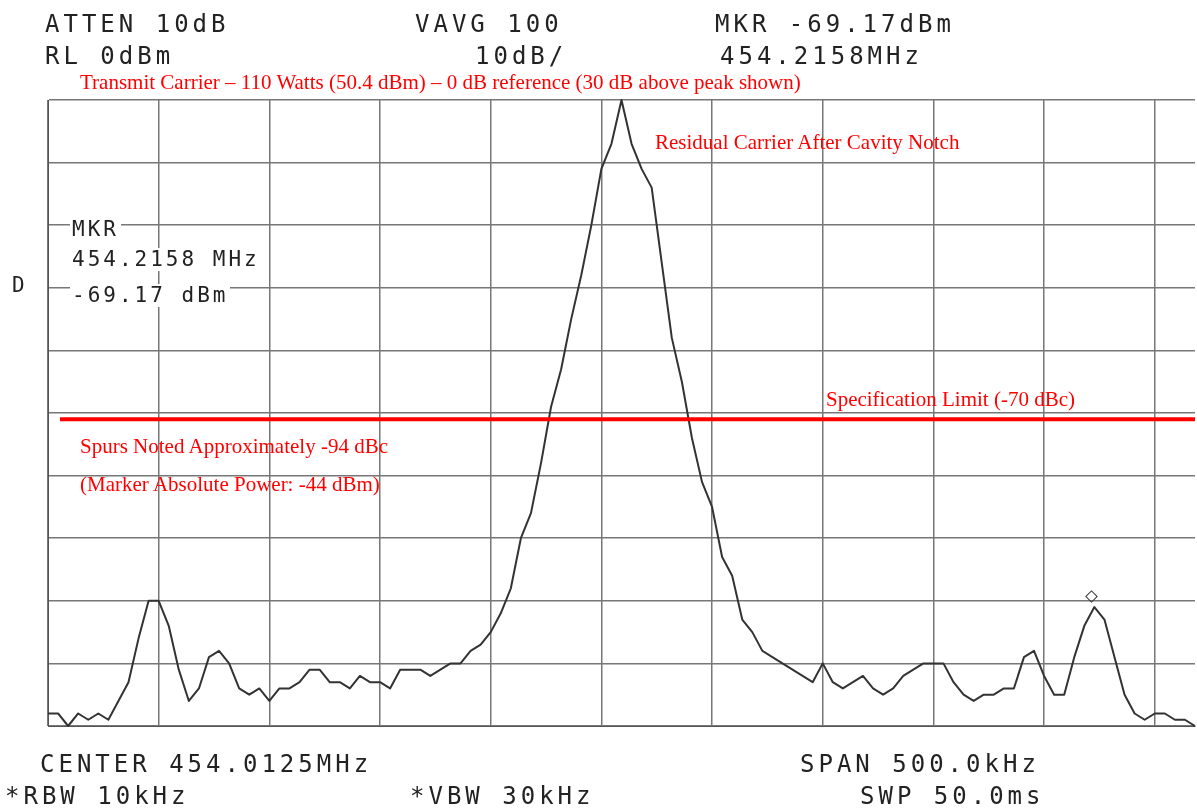 This screenshot has width=1197, height=810. What do you see at coordinates (150, 295) in the screenshot?
I see `annotation: -69.17 dBm` at bounding box center [150, 295].